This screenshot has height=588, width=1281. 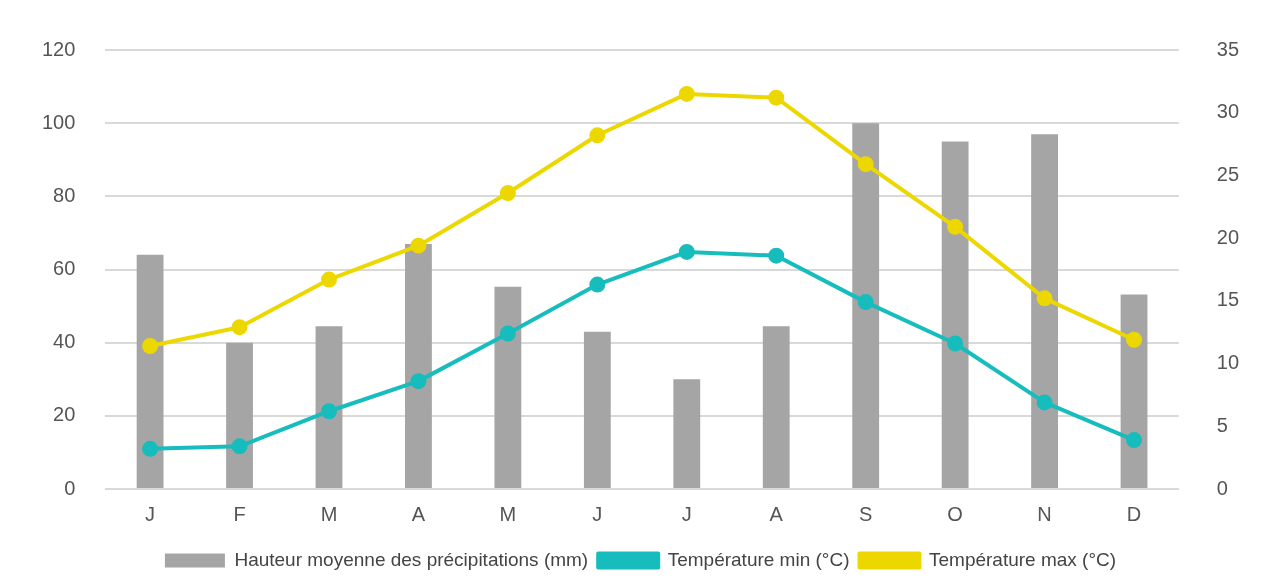 What do you see at coordinates (58, 121) in the screenshot?
I see `y-tick-label: 100` at bounding box center [58, 121].